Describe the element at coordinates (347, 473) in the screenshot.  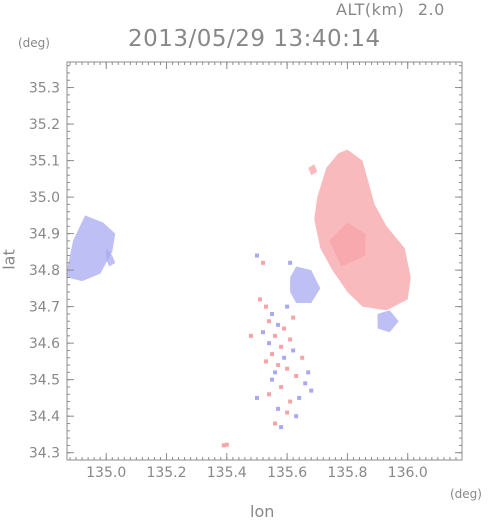
I see `x-tick-label: 135.8` at that location.